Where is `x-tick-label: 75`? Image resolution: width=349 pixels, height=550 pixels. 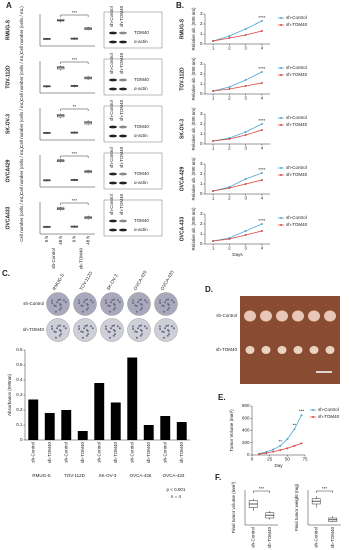 x-tick-label: 75 is located at coordinates (305, 459).